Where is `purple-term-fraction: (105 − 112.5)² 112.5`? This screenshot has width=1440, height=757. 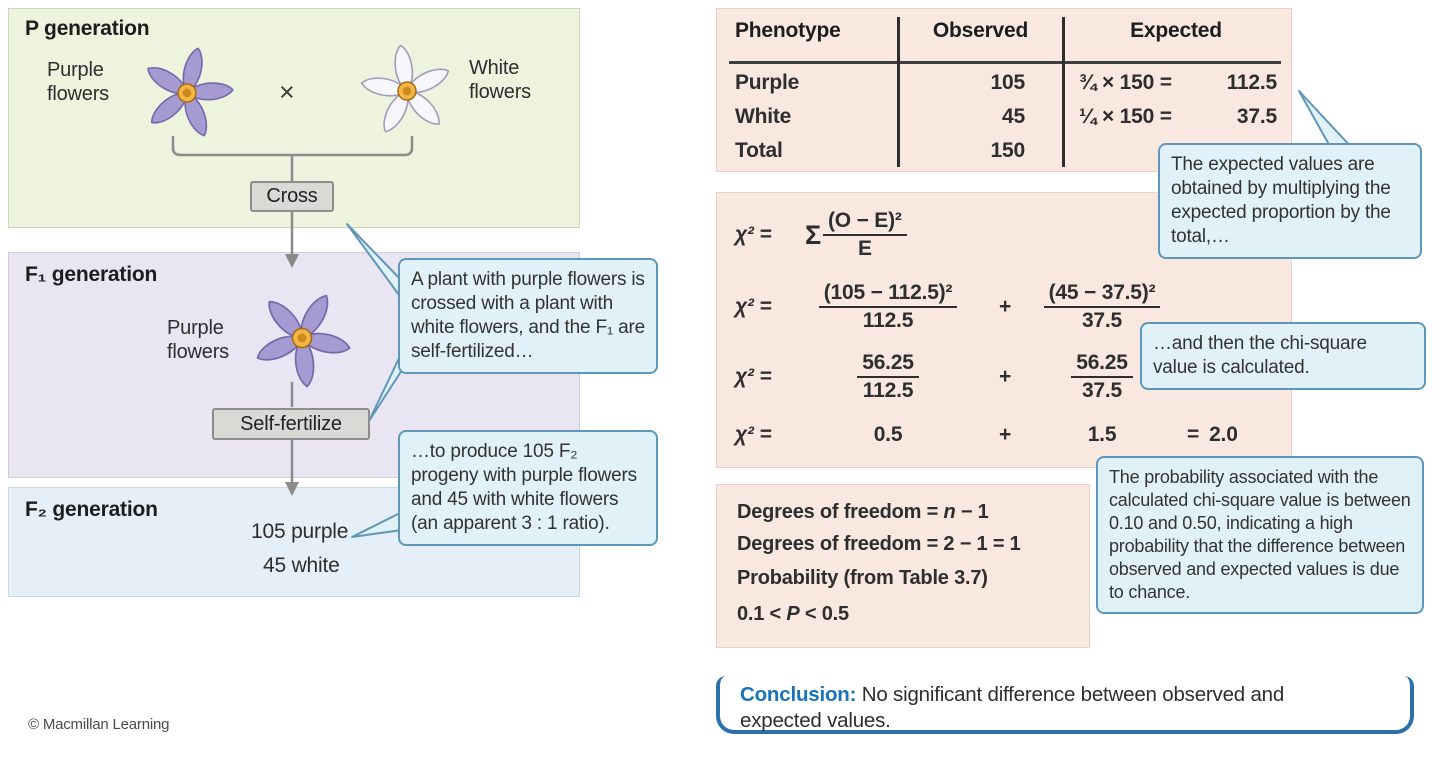
purple-term-fraction: (105 − 112.5)² 112.5 is located at coordinates (888, 307).